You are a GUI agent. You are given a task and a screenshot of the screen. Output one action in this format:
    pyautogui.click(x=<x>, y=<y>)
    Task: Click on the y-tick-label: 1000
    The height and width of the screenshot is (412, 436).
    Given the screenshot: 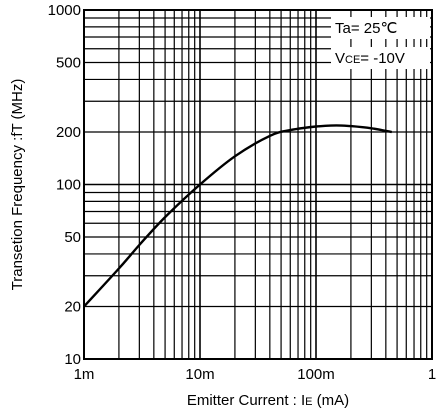 What is the action you would take?
    pyautogui.click(x=64, y=10)
    